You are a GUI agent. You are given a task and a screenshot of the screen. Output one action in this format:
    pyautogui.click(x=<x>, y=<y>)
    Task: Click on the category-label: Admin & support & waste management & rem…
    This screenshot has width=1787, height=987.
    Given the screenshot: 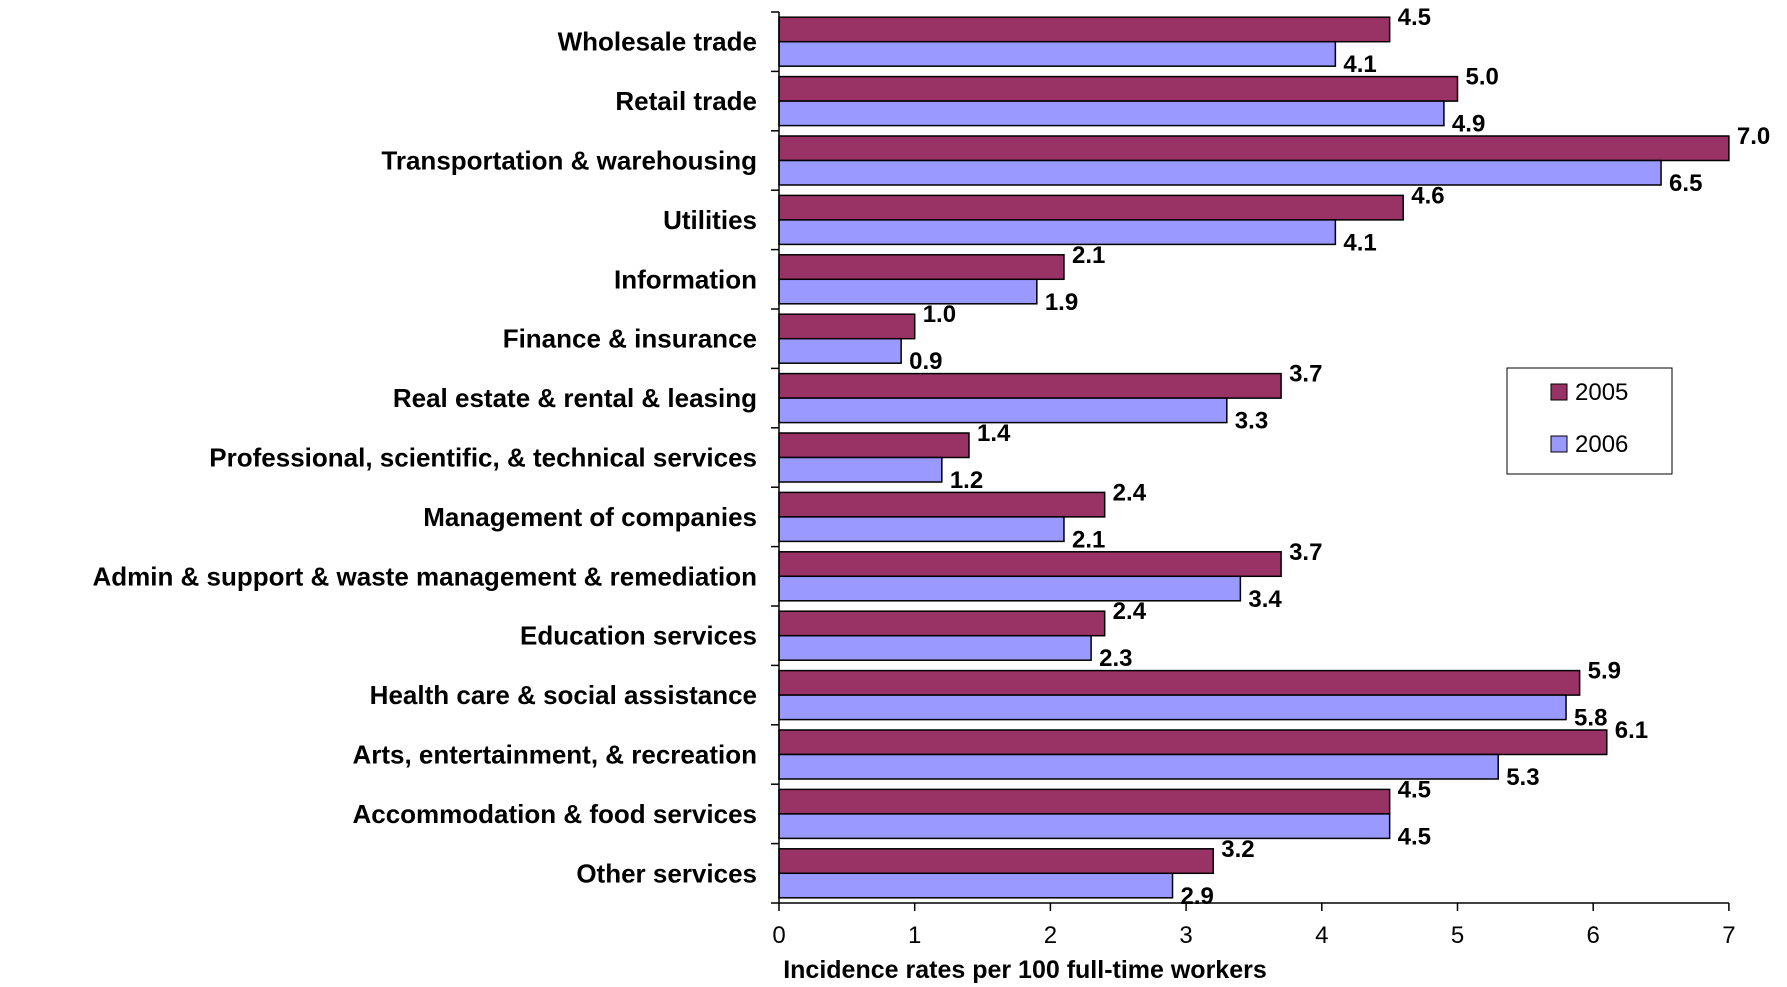 What is the action you would take?
    pyautogui.click(x=424, y=576)
    